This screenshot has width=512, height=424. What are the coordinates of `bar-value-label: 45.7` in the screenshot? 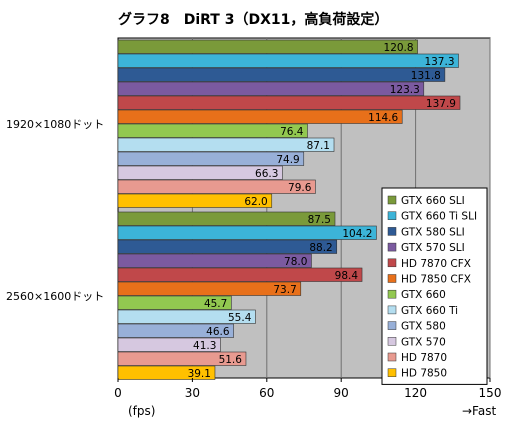 It's located at (215, 304).